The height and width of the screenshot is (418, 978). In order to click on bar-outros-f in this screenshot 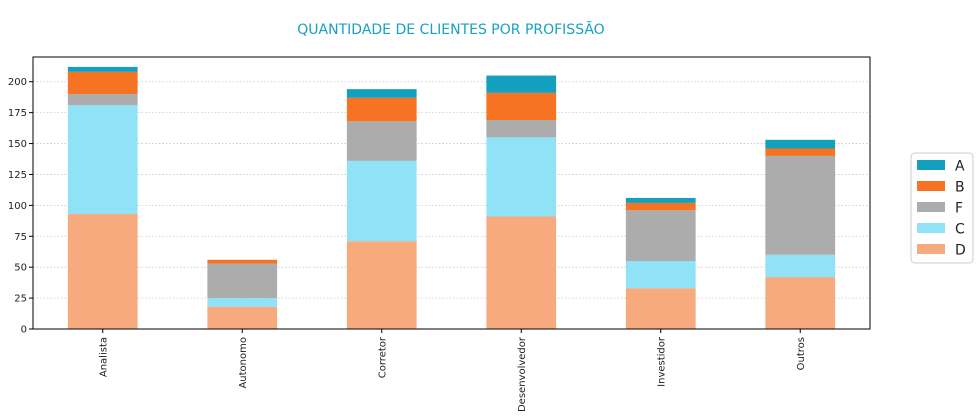, I will do `click(800, 205)`.